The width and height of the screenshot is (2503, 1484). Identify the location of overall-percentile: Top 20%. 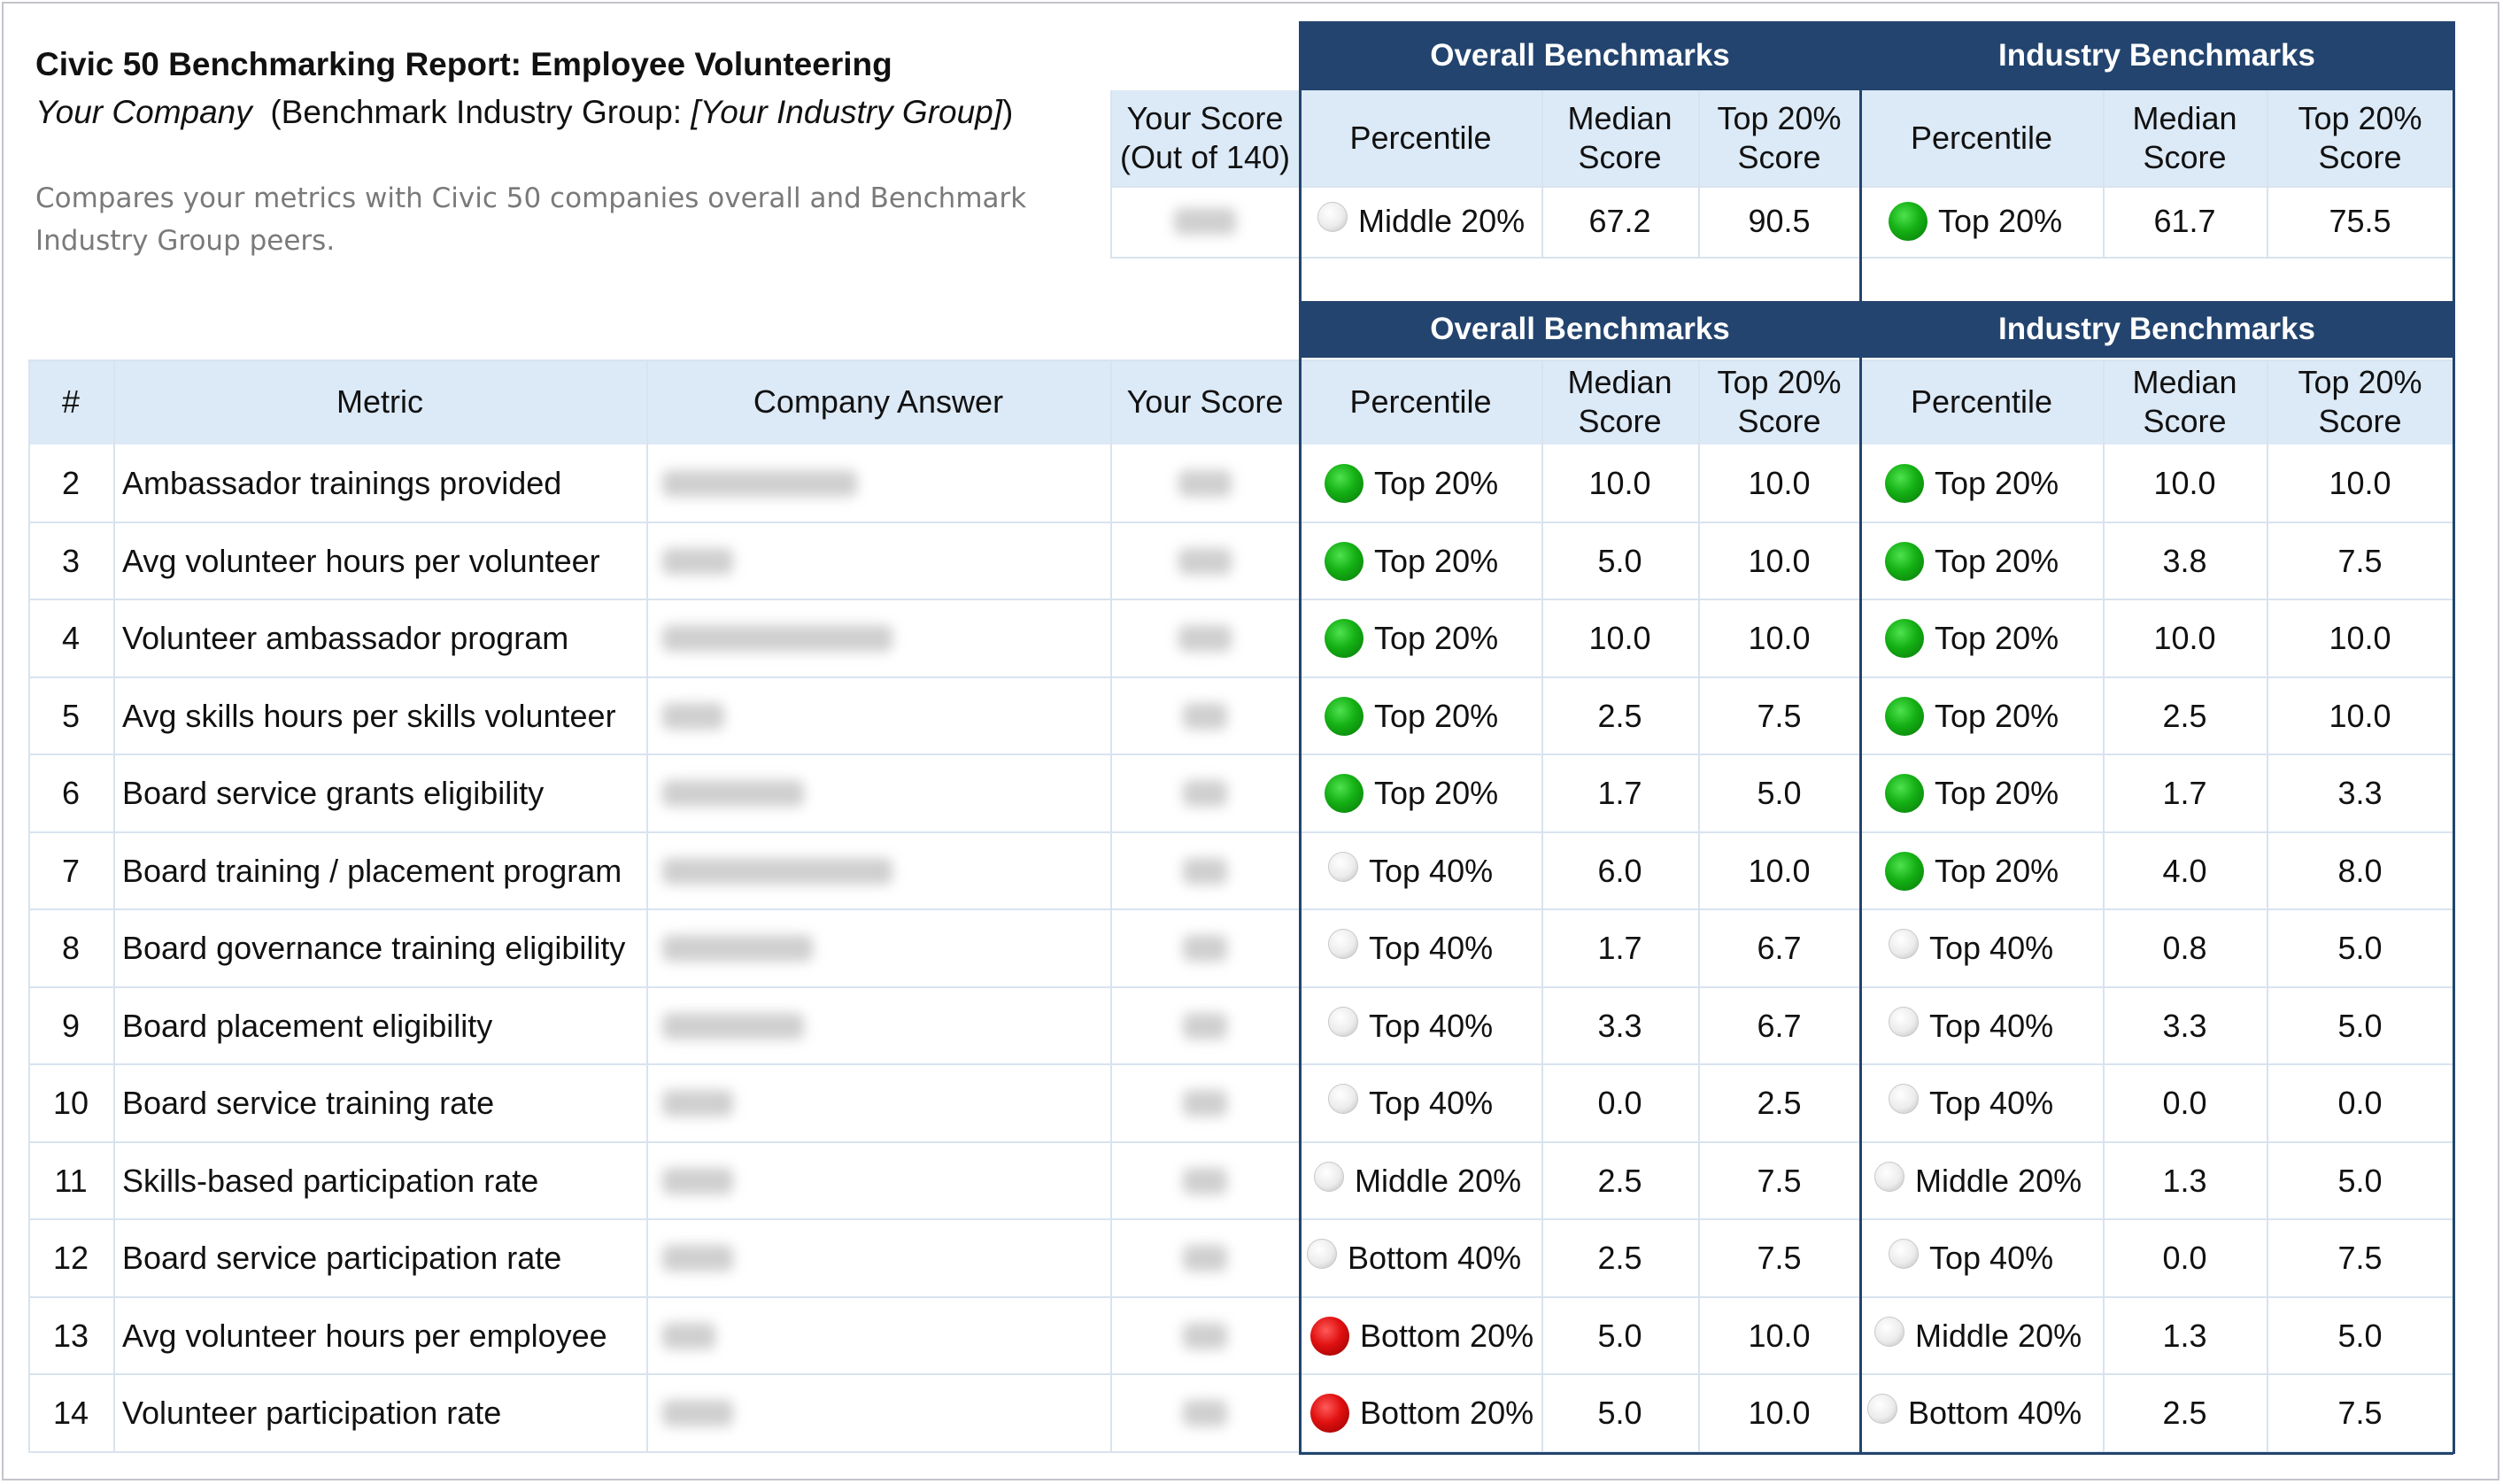
(1421, 793).